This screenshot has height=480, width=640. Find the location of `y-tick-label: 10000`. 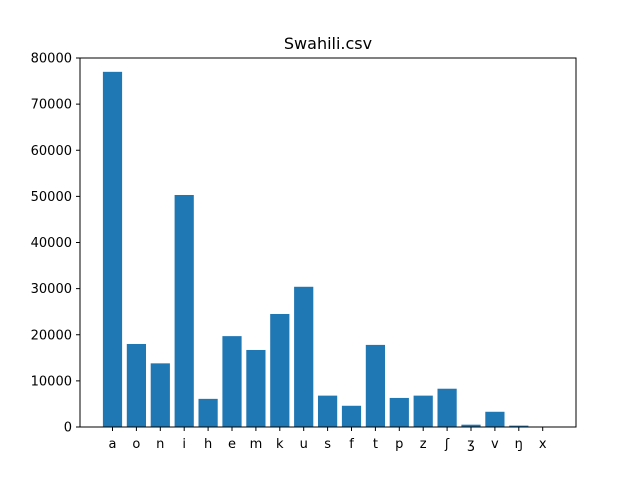

y-tick-label: 10000 is located at coordinates (51, 381).